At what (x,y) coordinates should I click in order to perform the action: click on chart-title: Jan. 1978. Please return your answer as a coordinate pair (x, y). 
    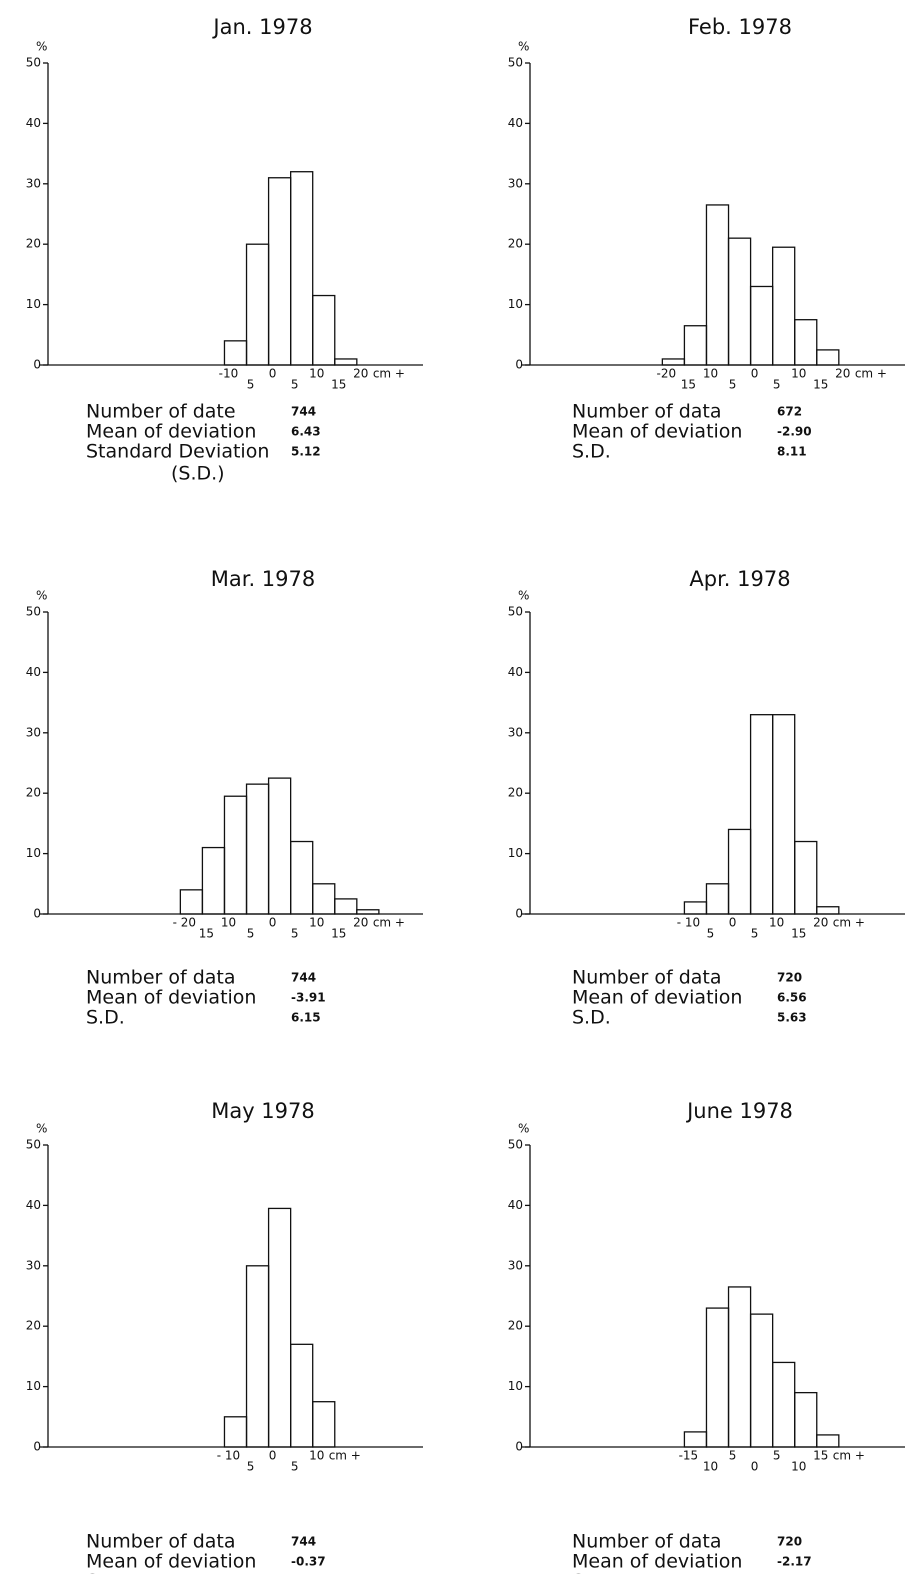
    Looking at the image, I should click on (261, 27).